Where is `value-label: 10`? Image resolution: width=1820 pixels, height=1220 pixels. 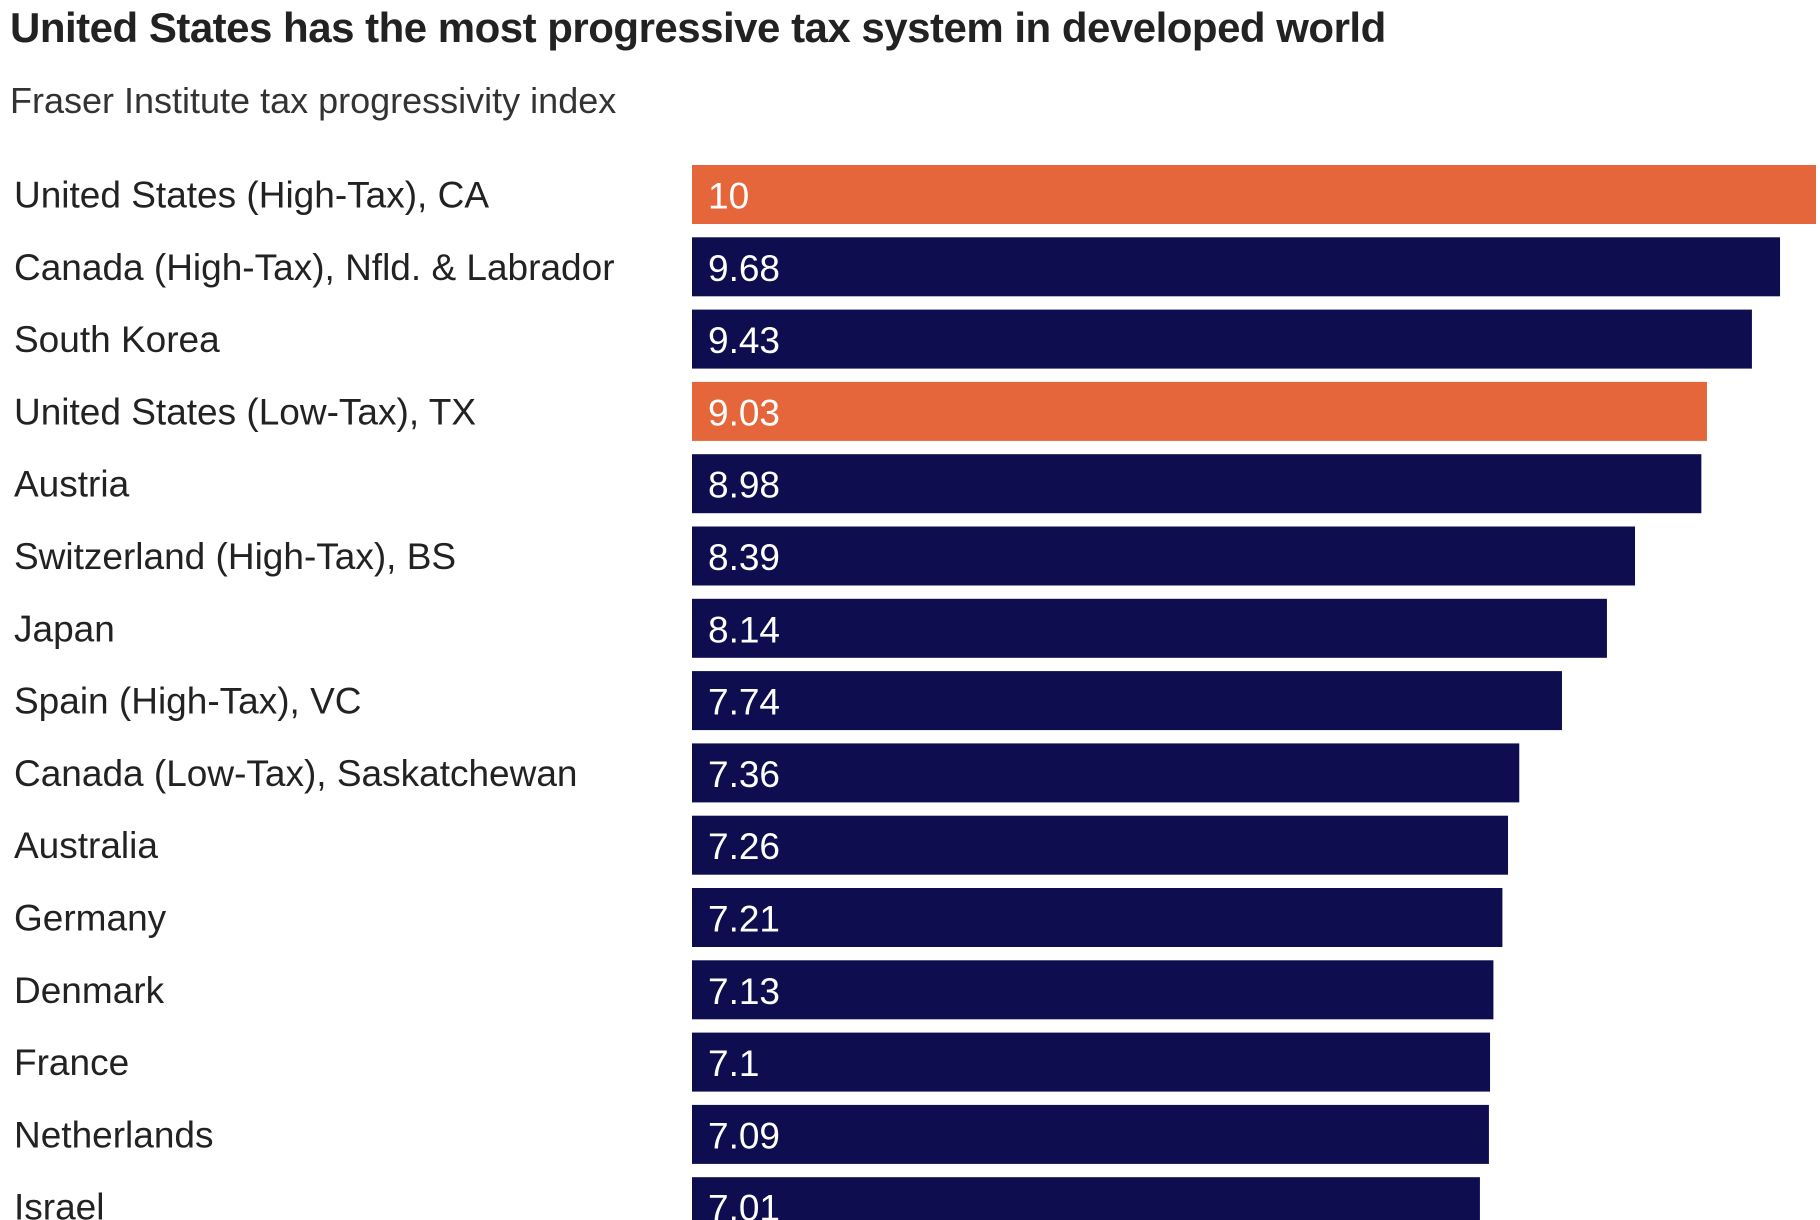
value-label: 10 is located at coordinates (728, 196).